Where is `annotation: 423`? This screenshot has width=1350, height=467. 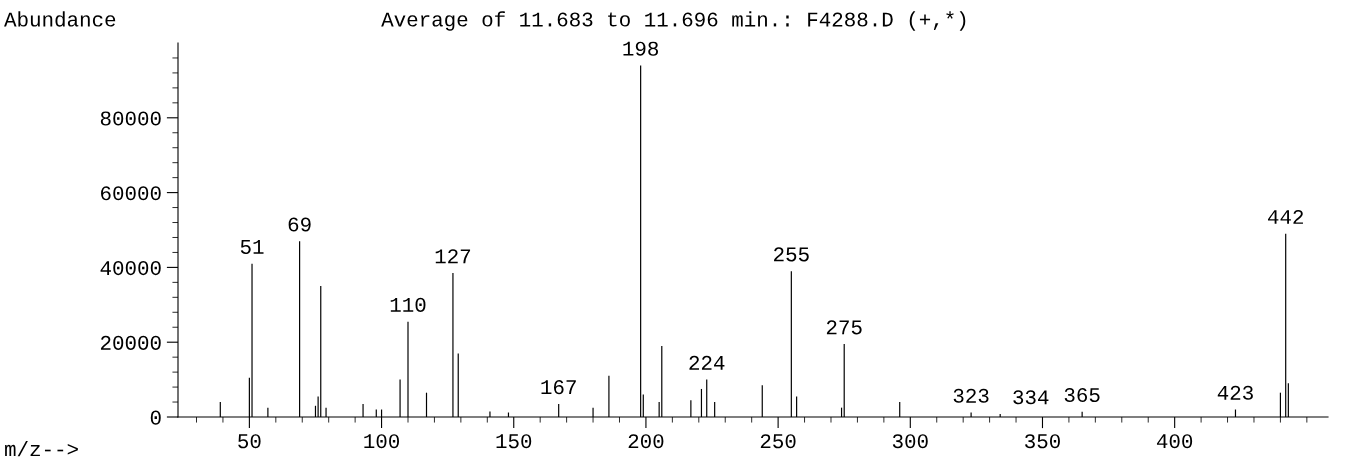
annotation: 423 is located at coordinates (1235, 392).